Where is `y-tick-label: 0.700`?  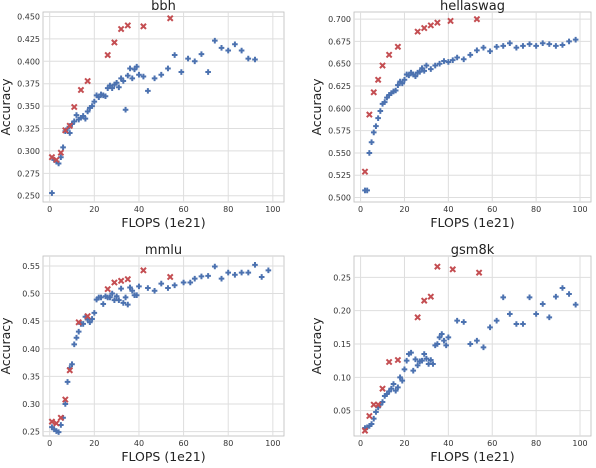
y-tick-label: 0.700 is located at coordinates (339, 19).